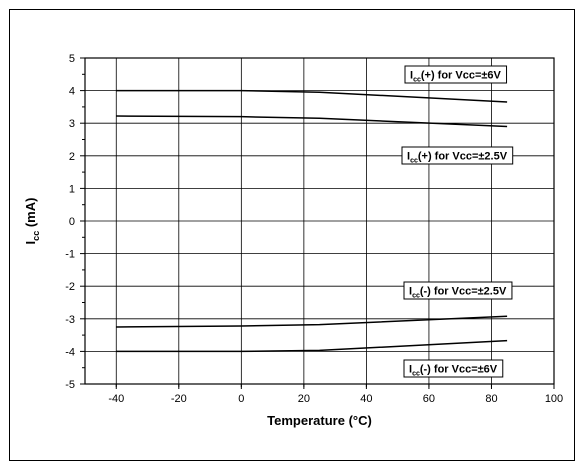 Image resolution: width=586 pixels, height=472 pixels. I want to click on y-tick-label: 2, so click(72, 157).